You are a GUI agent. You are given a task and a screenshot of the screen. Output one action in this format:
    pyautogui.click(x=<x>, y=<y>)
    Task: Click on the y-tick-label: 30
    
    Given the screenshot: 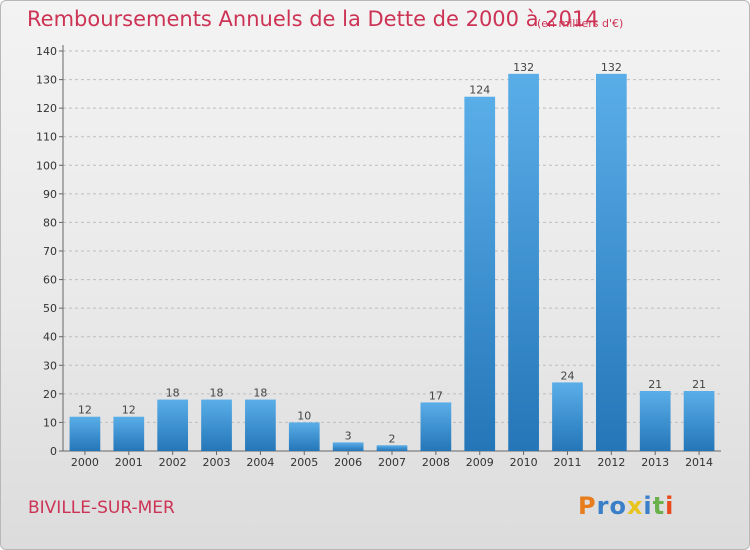 What is the action you would take?
    pyautogui.click(x=50, y=365)
    